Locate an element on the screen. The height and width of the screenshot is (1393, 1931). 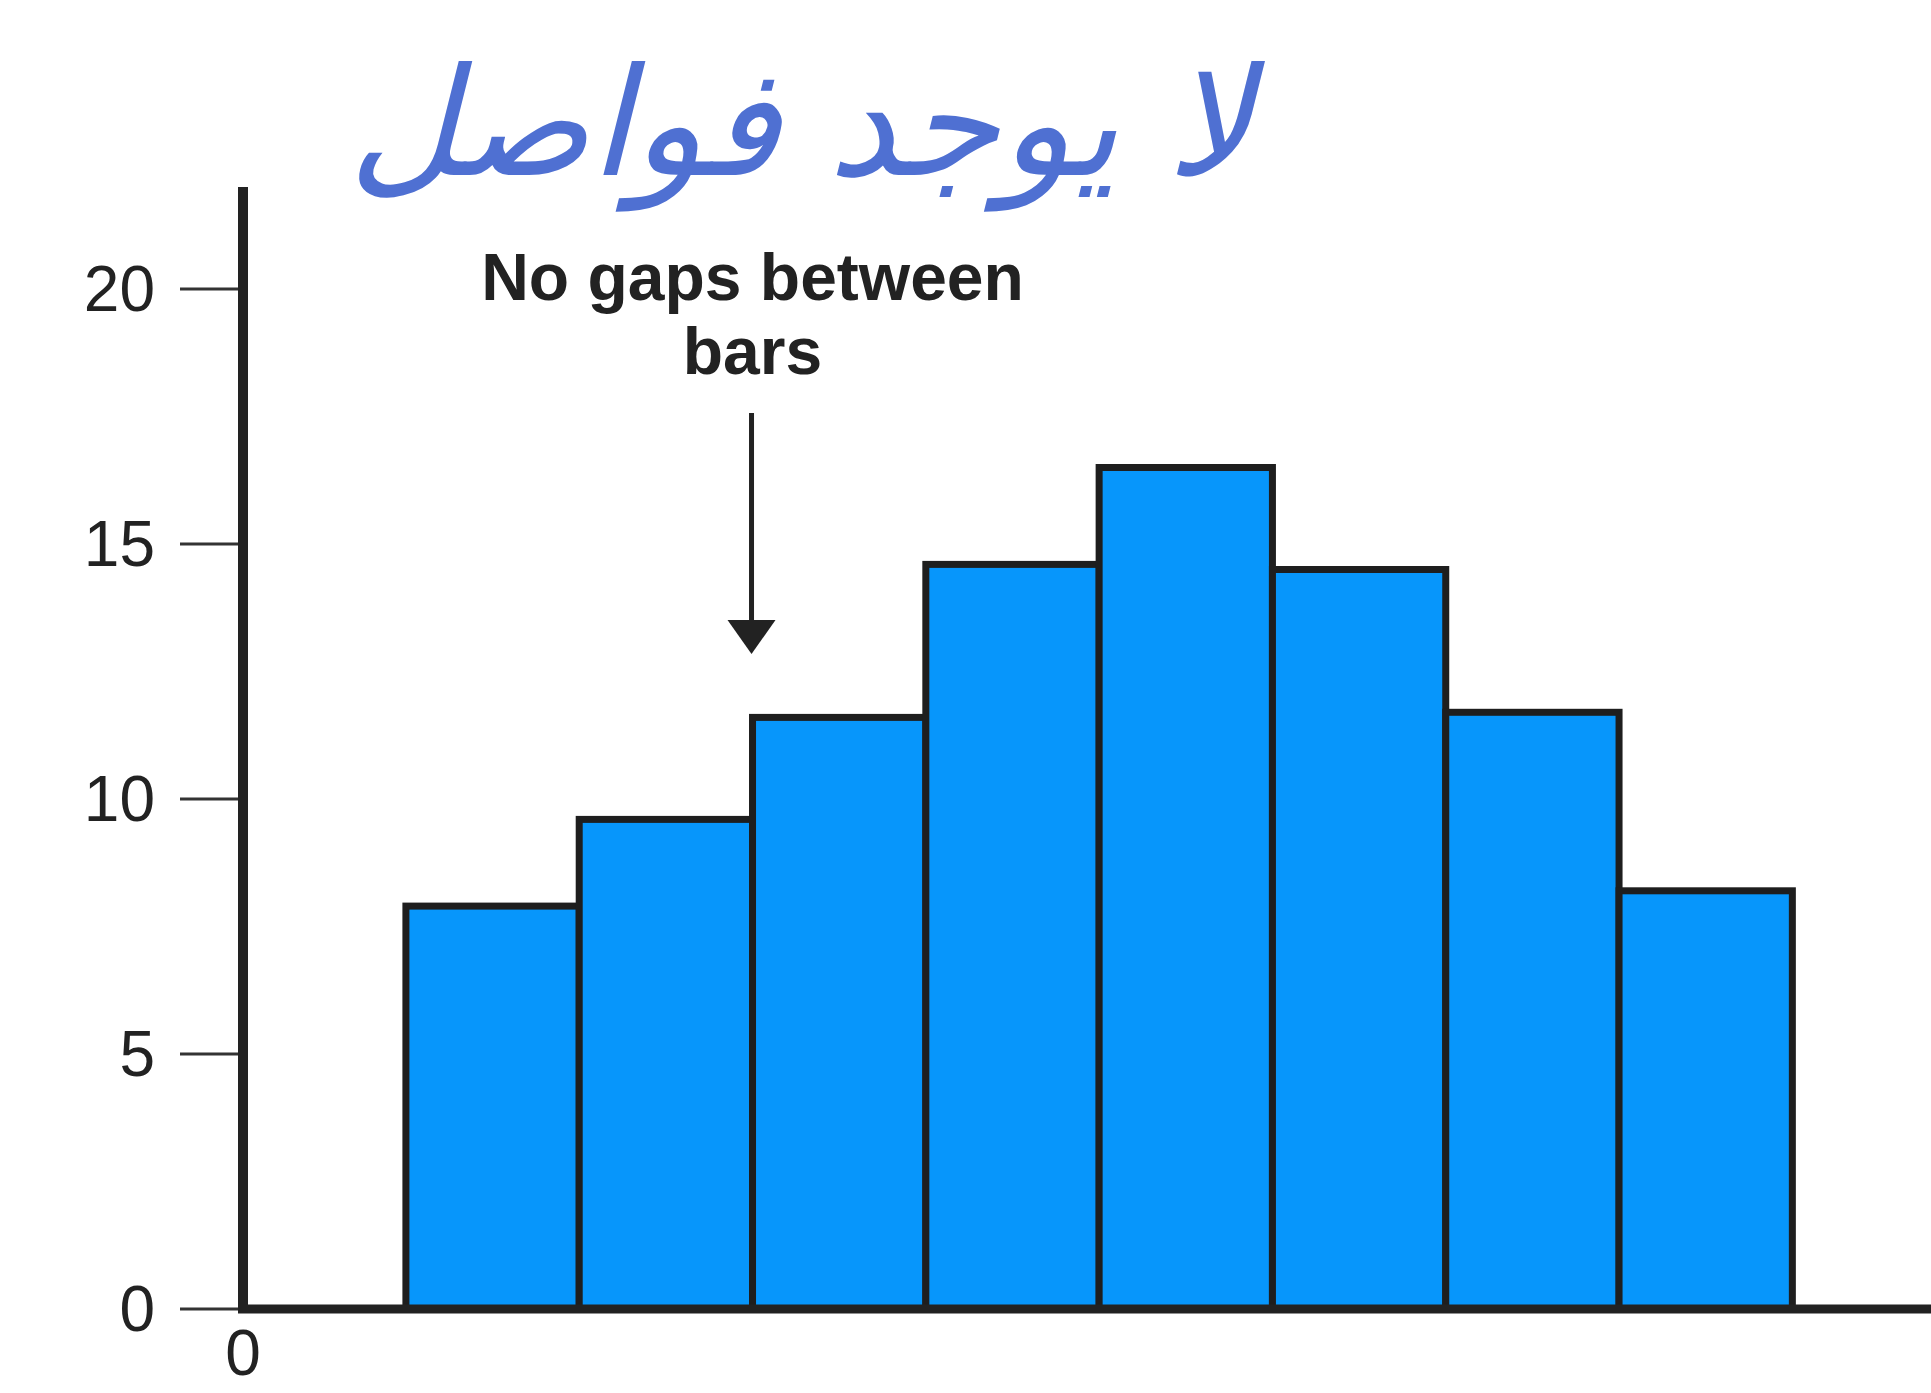
y-tick-label: 15 is located at coordinates (119, 544).